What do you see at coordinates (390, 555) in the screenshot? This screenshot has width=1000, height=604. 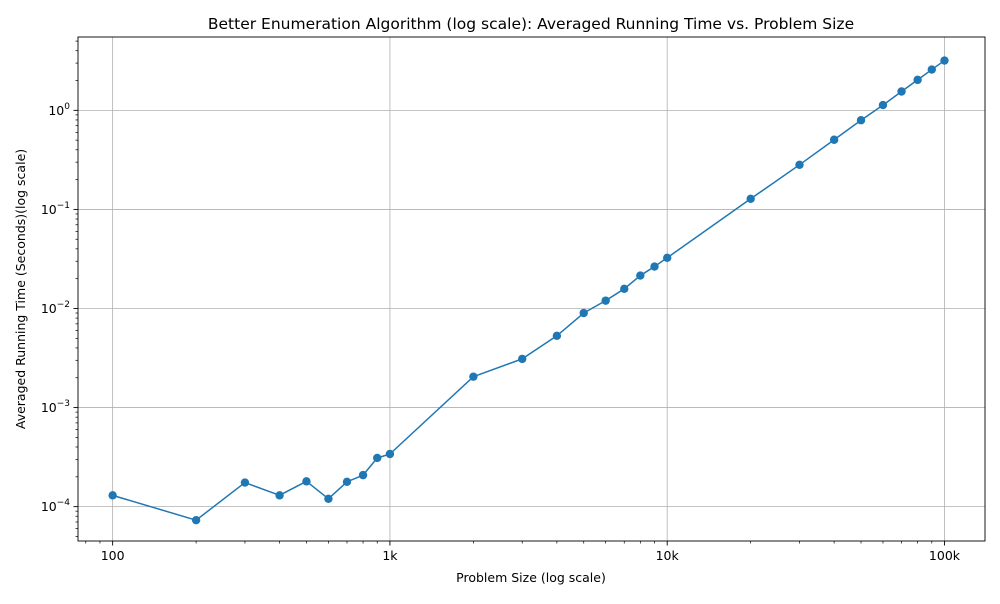 I see `x-tick-label: 1k` at bounding box center [390, 555].